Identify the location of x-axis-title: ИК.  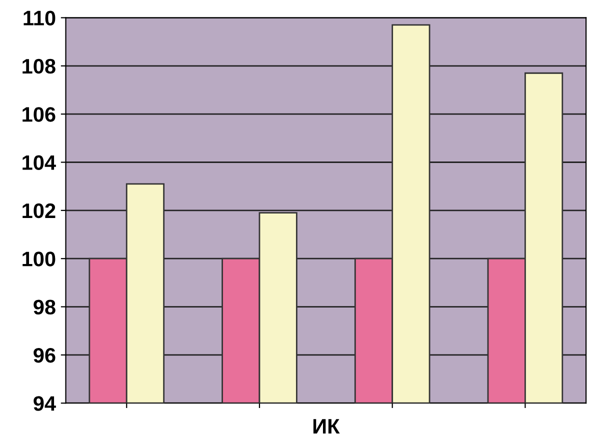
(326, 426).